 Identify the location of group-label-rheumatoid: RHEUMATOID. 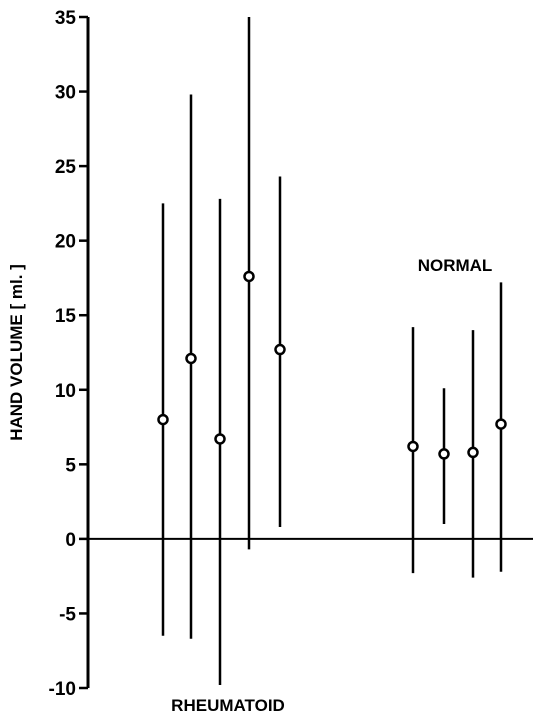
(228, 705).